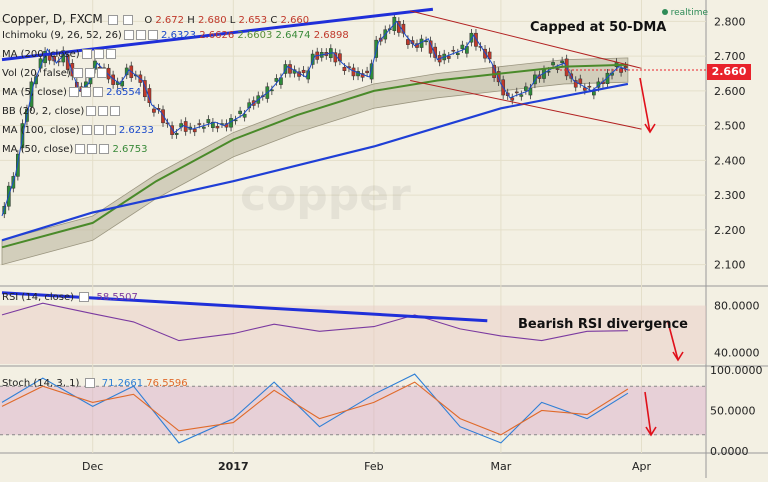  I want to click on symbol-title: Copper, D, FXCM, so click(52, 19).